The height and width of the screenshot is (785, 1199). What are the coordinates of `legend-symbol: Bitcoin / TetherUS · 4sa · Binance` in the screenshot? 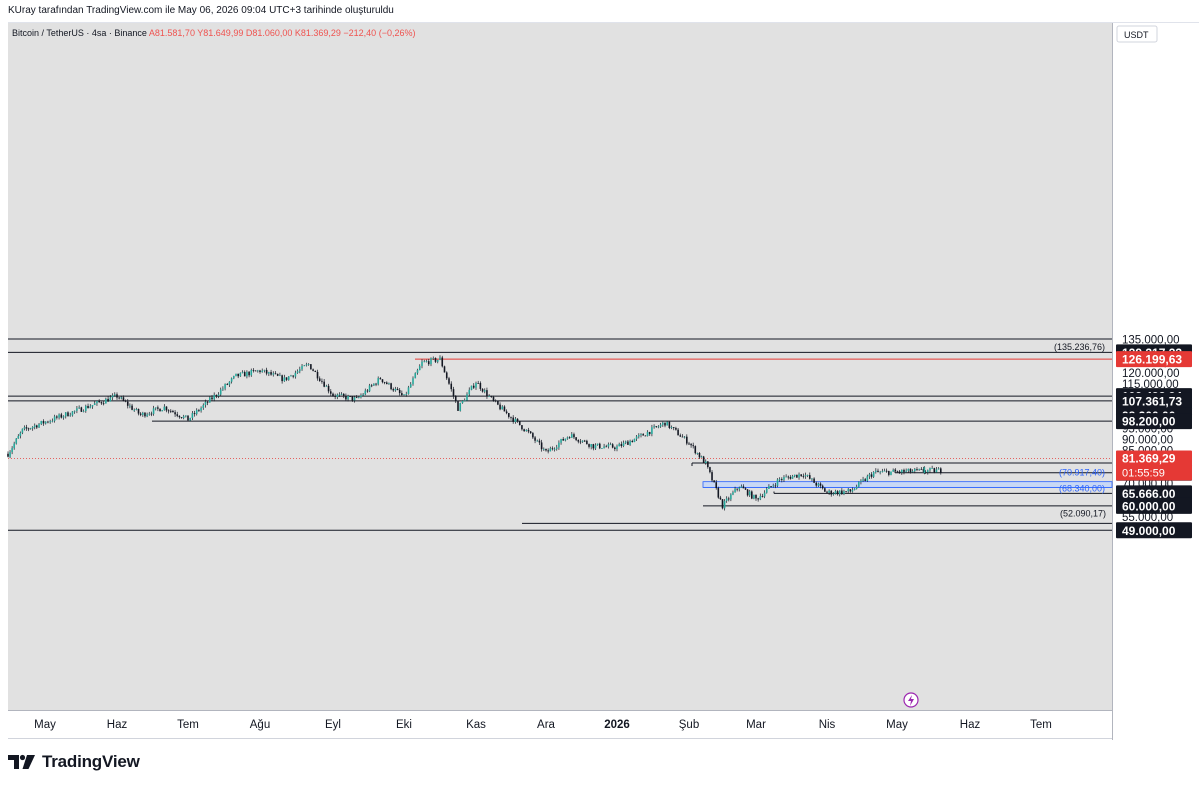 It's located at (80, 33).